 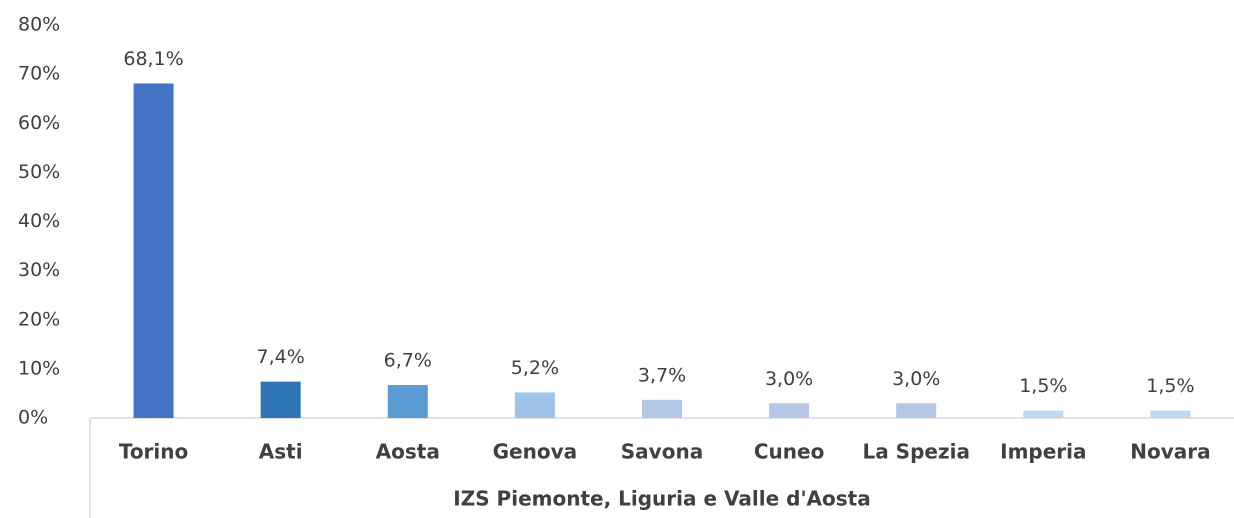 I want to click on y-tick-label: 80%, so click(x=39, y=25).